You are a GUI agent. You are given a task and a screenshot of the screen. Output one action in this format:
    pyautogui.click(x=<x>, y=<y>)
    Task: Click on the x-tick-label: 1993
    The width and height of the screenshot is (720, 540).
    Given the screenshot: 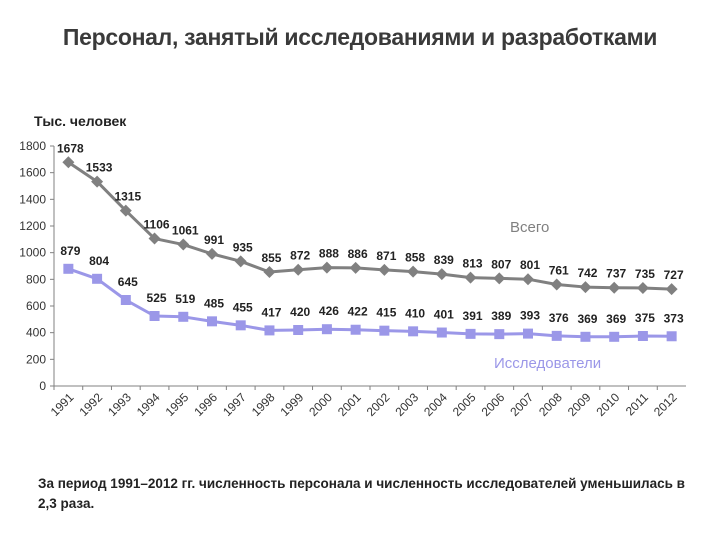 What is the action you would take?
    pyautogui.click(x=119, y=404)
    